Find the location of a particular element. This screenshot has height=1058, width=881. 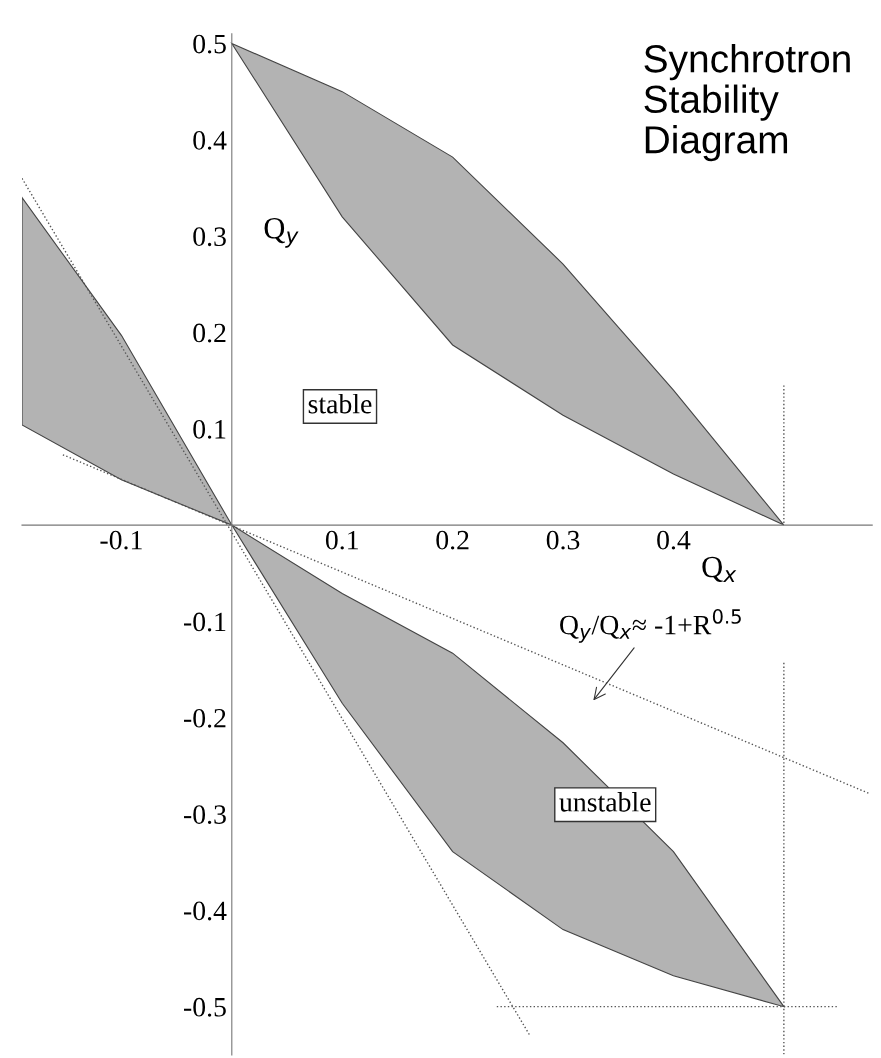

x-tick-label: -0.1 is located at coordinates (121, 540).